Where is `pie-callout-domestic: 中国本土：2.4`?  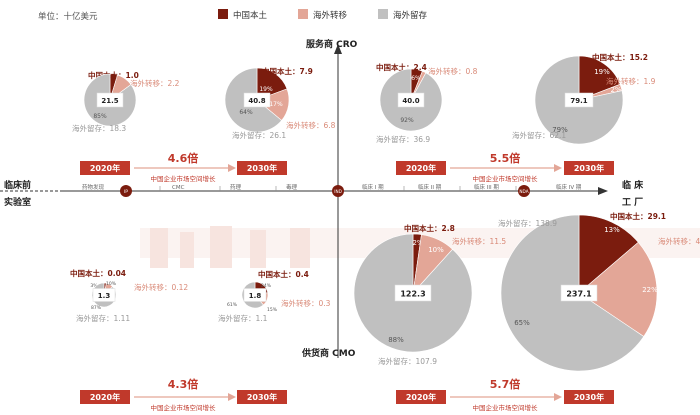 pie-callout-domestic: 中国本土：2.4 is located at coordinates (401, 67).